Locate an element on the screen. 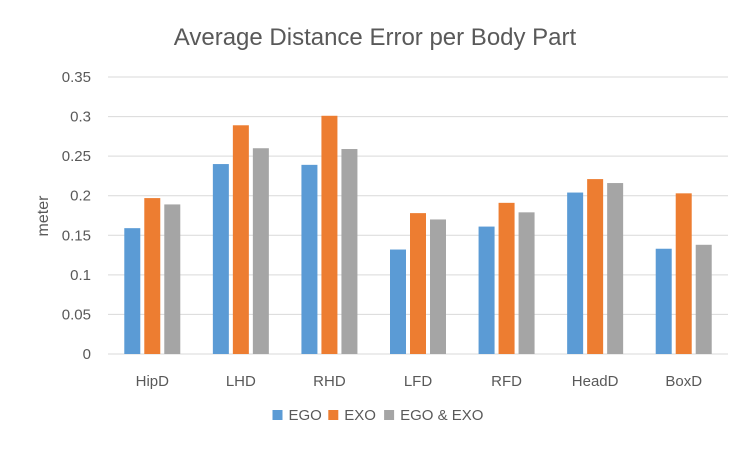 This screenshot has height=450, width=750. bar-lhd-ego is located at coordinates (220, 259).